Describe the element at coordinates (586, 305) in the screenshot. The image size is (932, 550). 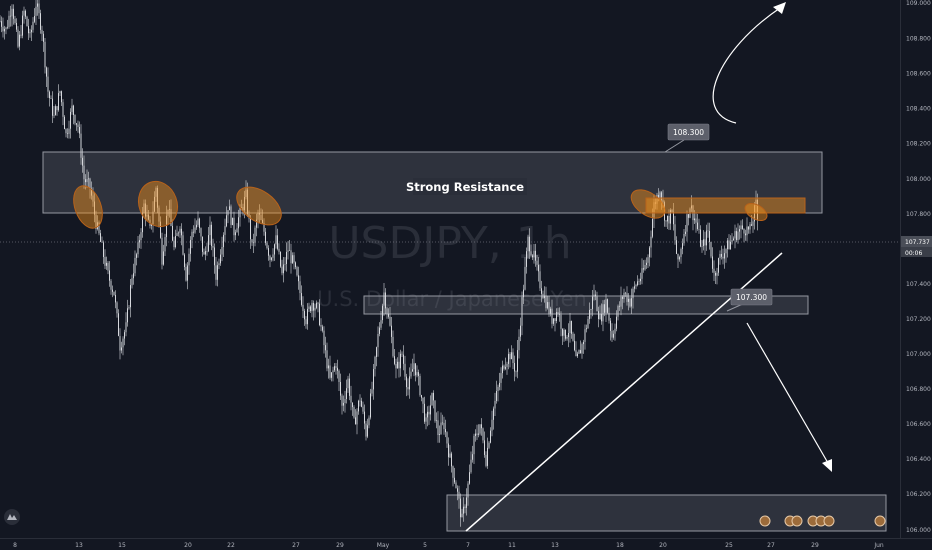
I see `support-zone` at that location.